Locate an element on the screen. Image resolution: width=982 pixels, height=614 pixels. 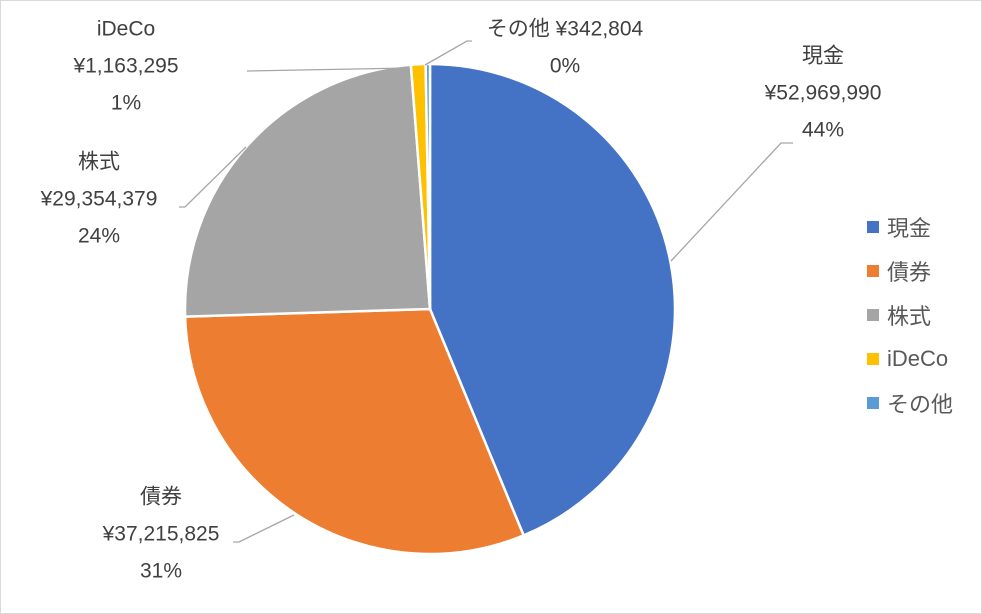
data-label-stocks-percent: 24% is located at coordinates (99, 236).